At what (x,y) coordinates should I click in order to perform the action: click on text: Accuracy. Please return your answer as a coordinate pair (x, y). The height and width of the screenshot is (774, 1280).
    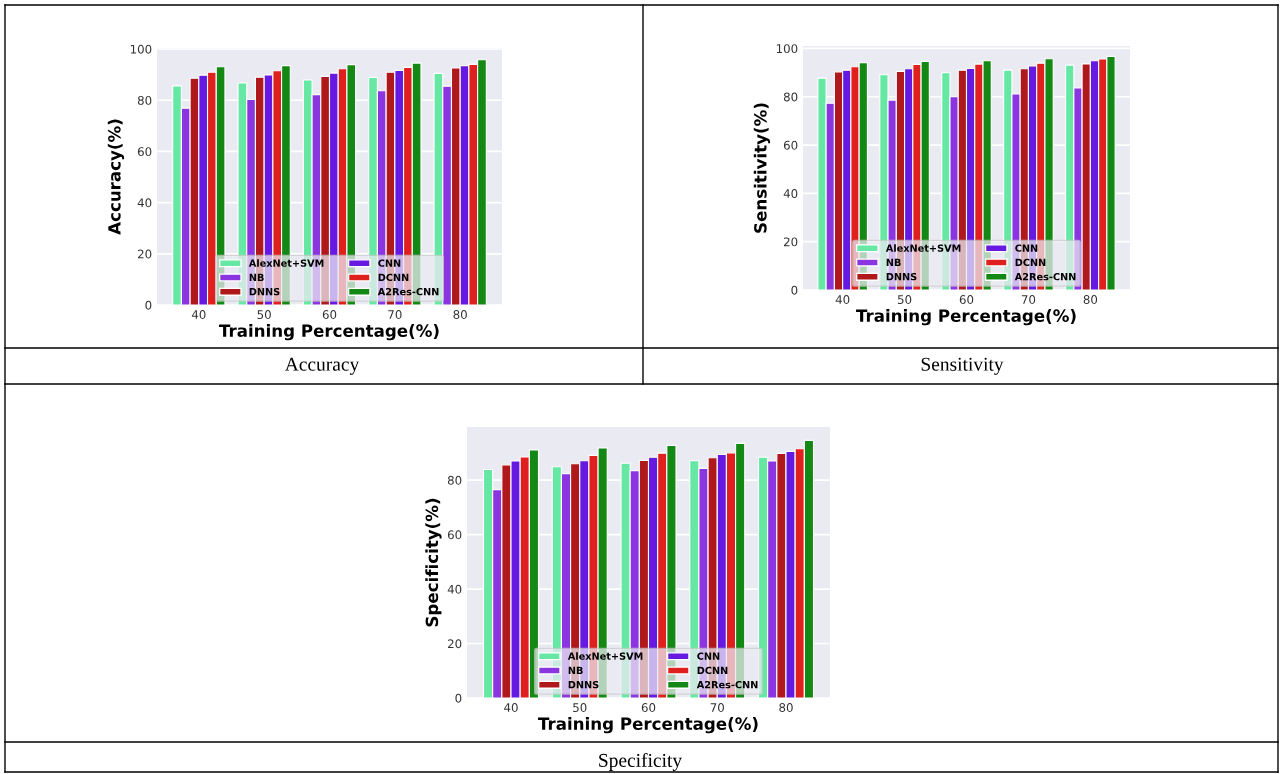
    Looking at the image, I should click on (322, 366).